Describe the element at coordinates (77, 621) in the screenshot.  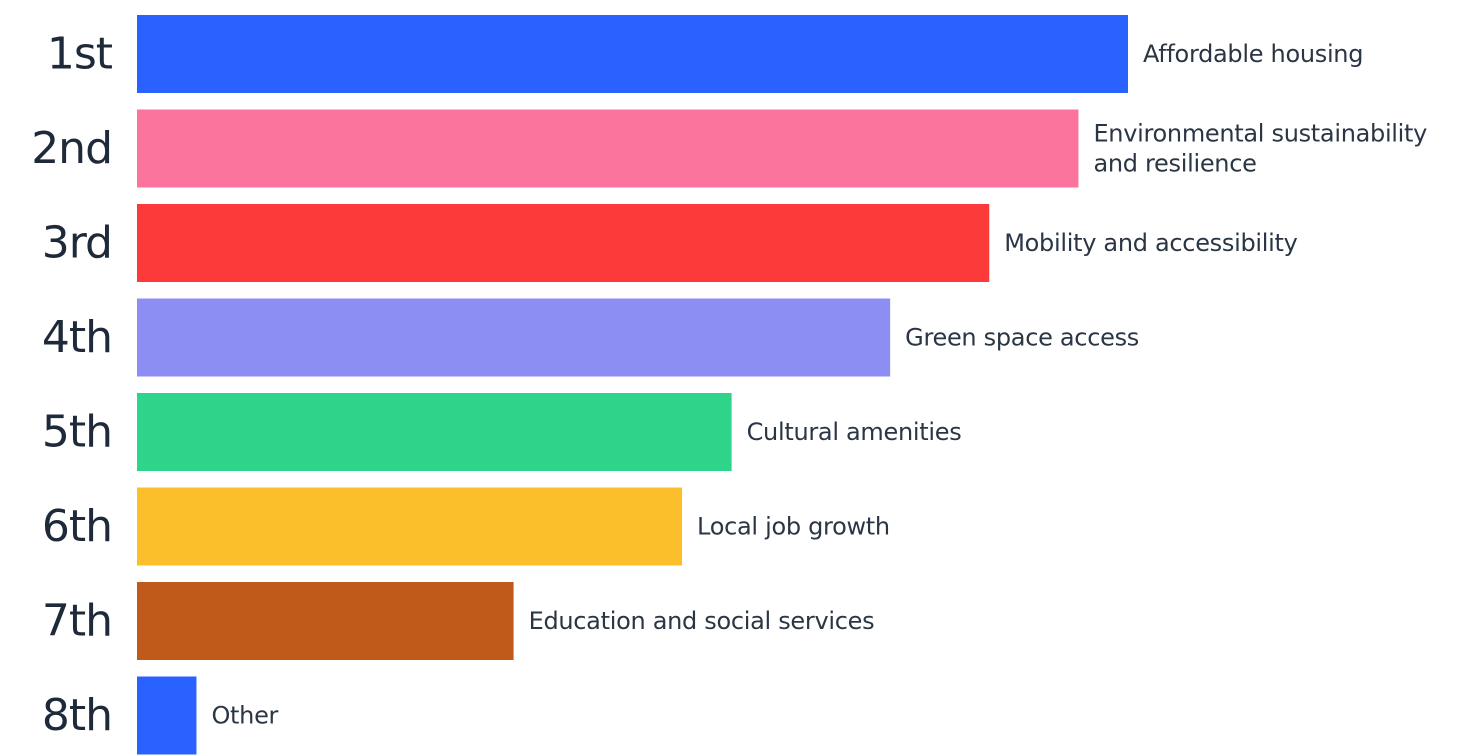
I see `rank-label: 7th` at that location.